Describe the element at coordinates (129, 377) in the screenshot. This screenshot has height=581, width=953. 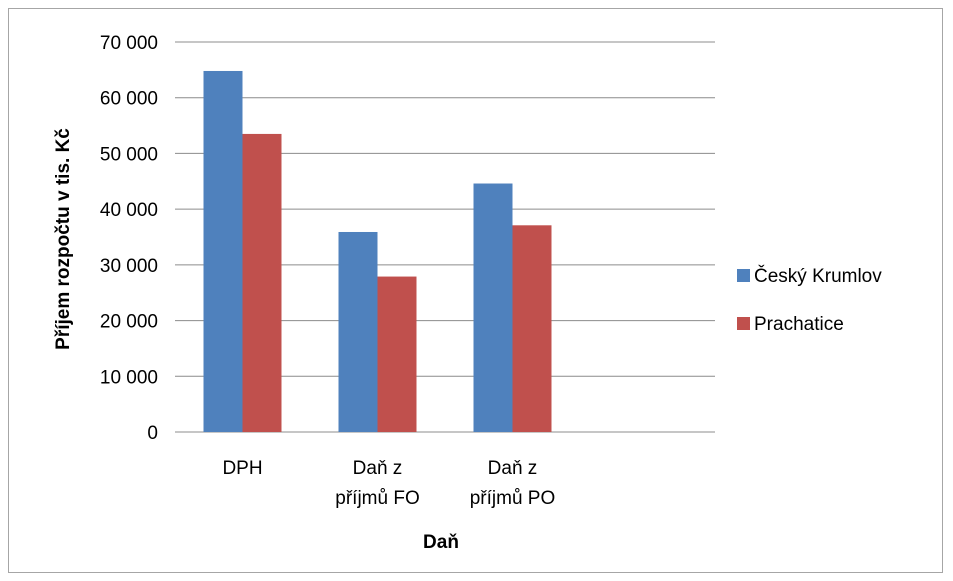
I see `y-tick-label: 10 000` at that location.